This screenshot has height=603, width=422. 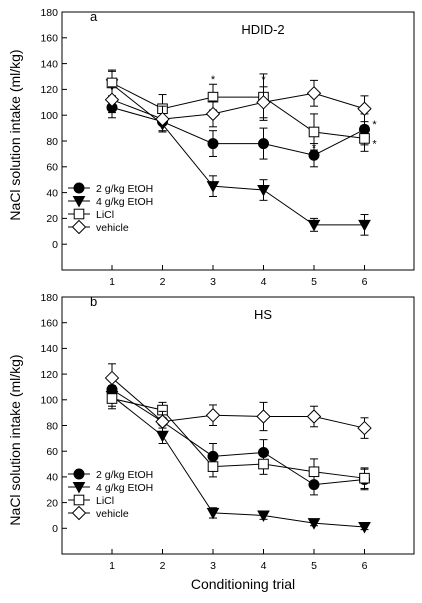 I want to click on x-axis-label: Conditioning trial, so click(x=243, y=584).